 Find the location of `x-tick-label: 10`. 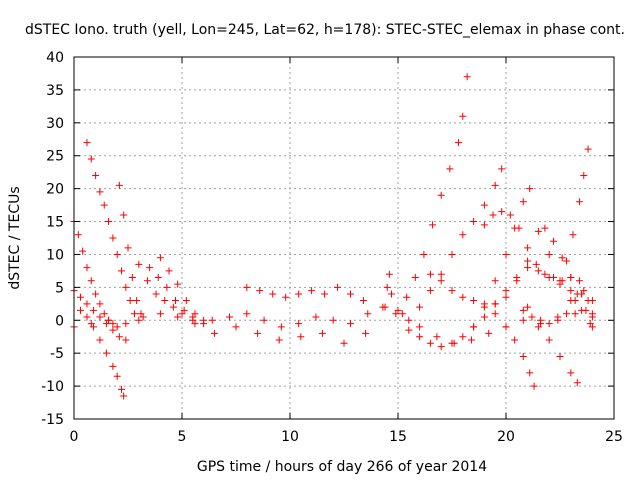

x-tick-label: 10 is located at coordinates (290, 437).